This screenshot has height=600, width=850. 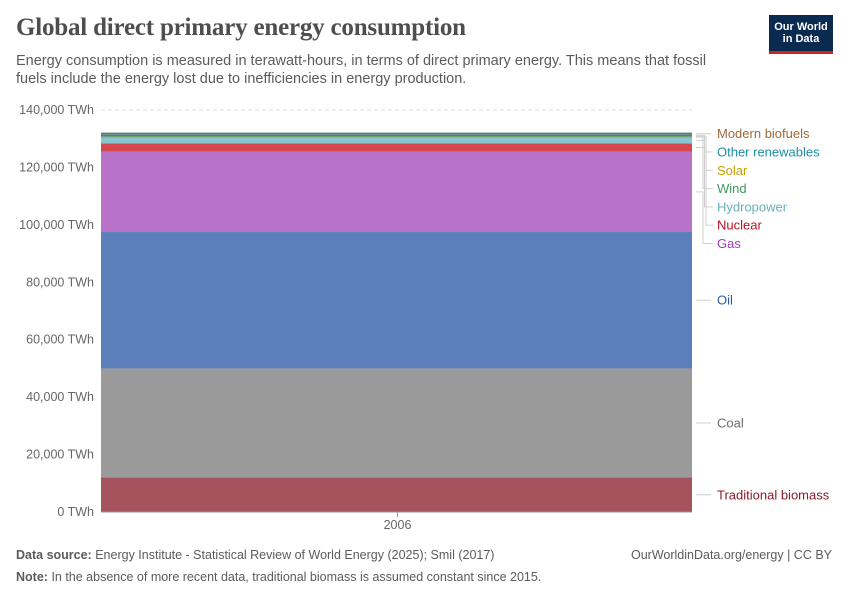 I want to click on x-tick-label: 2006, so click(x=398, y=525).